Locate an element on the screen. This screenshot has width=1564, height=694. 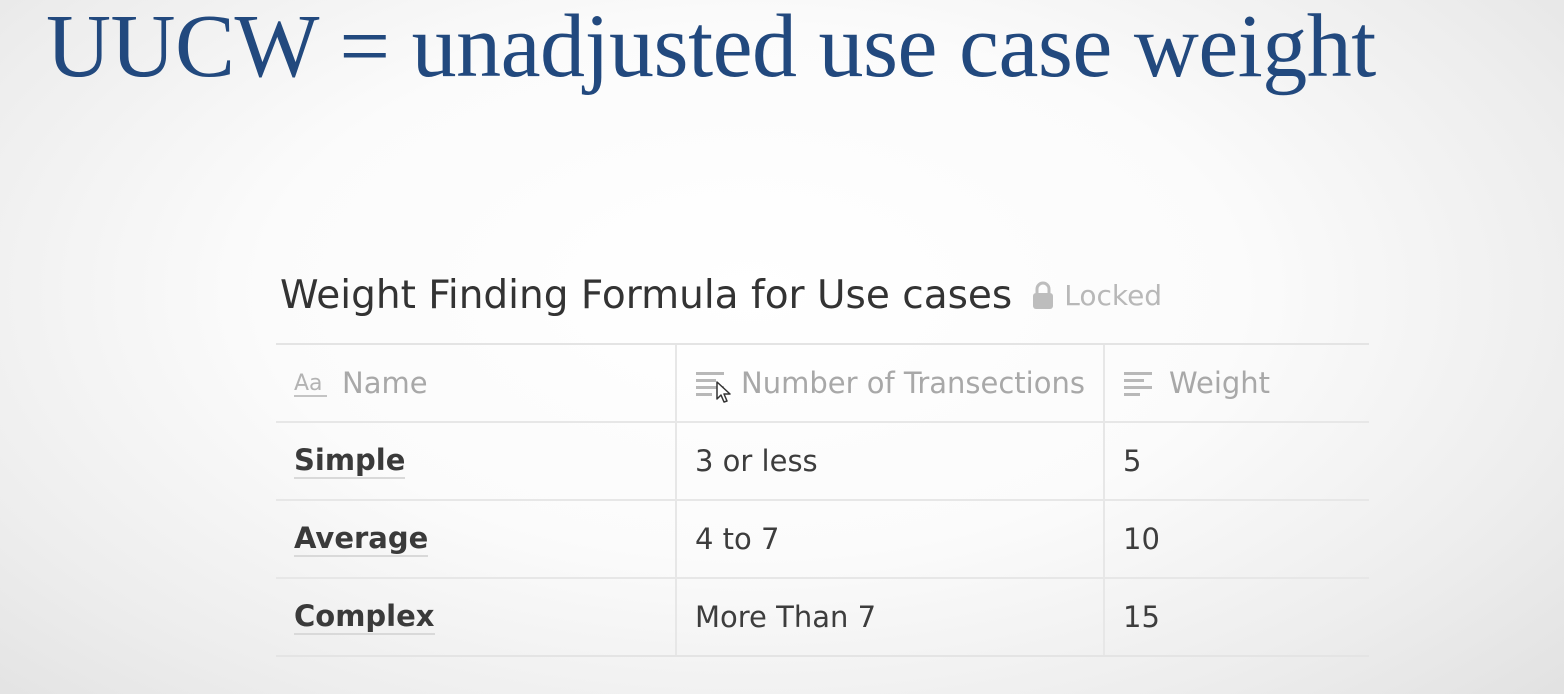
column-header-transactions: Number of Transections is located at coordinates (891, 383).